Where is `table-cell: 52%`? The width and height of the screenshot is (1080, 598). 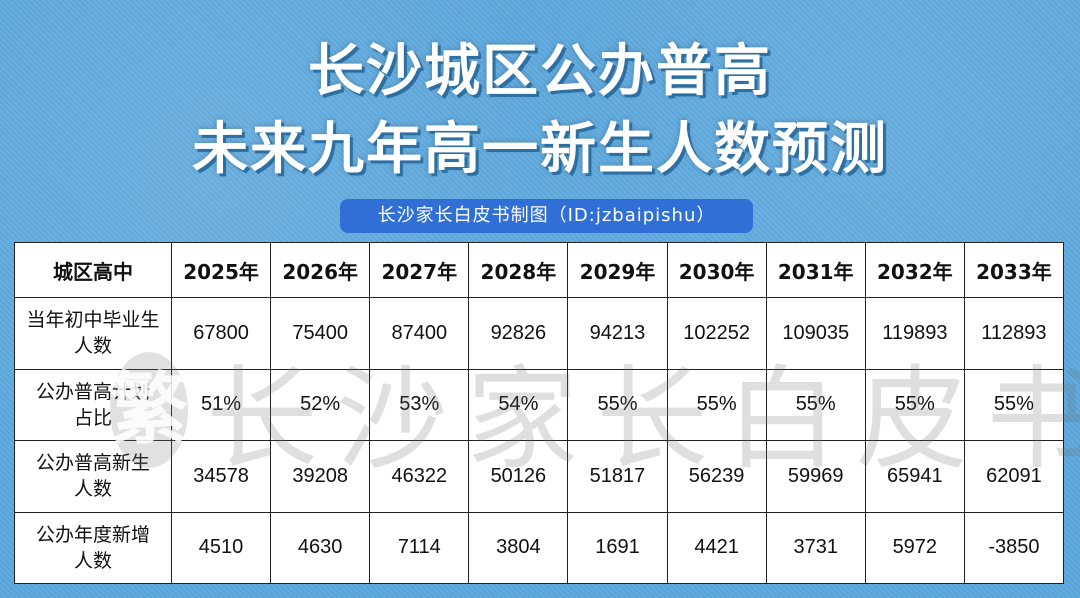 table-cell: 52% is located at coordinates (320, 404).